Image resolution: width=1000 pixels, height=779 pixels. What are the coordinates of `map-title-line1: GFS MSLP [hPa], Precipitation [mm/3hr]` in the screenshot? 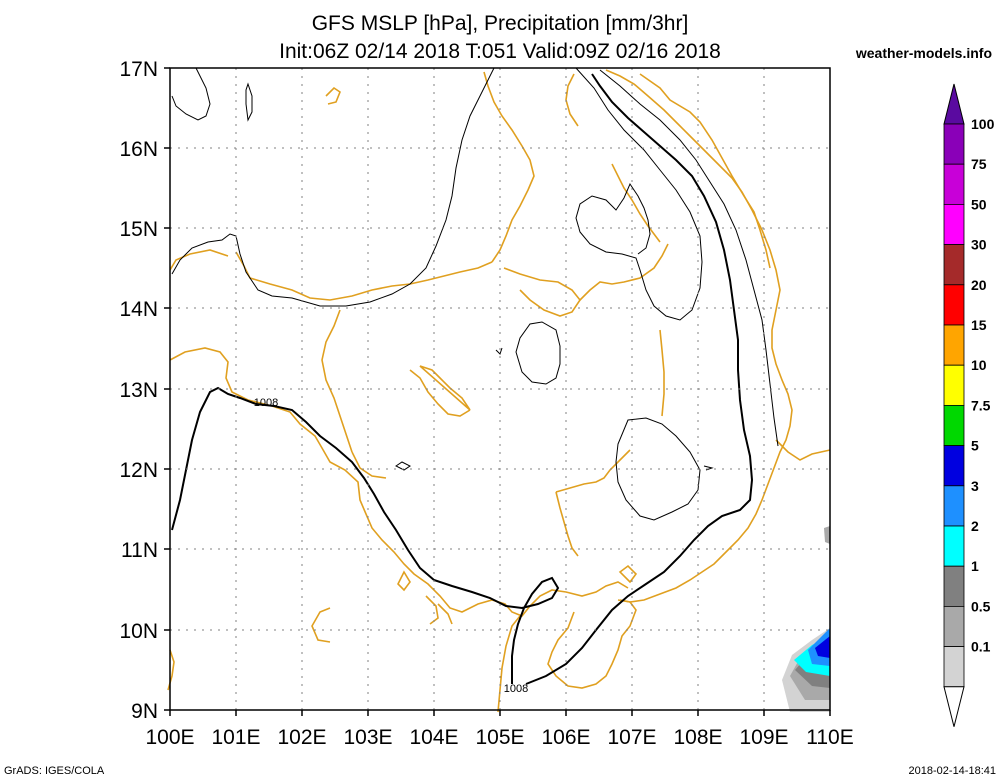 It's located at (500, 23).